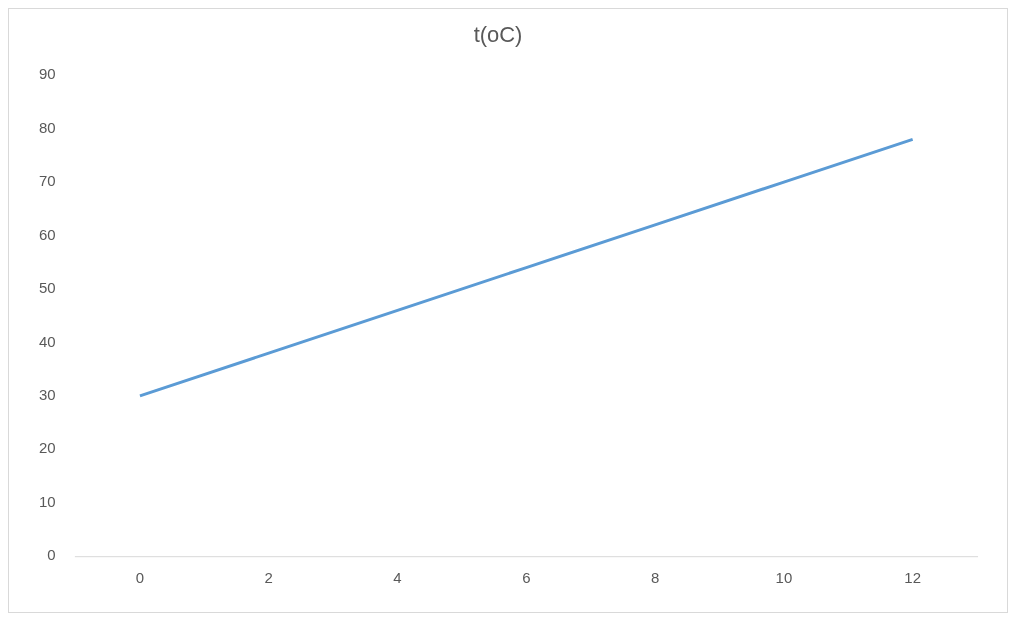 The height and width of the screenshot is (627, 1024). I want to click on y-tick-label: 90, so click(47, 74).